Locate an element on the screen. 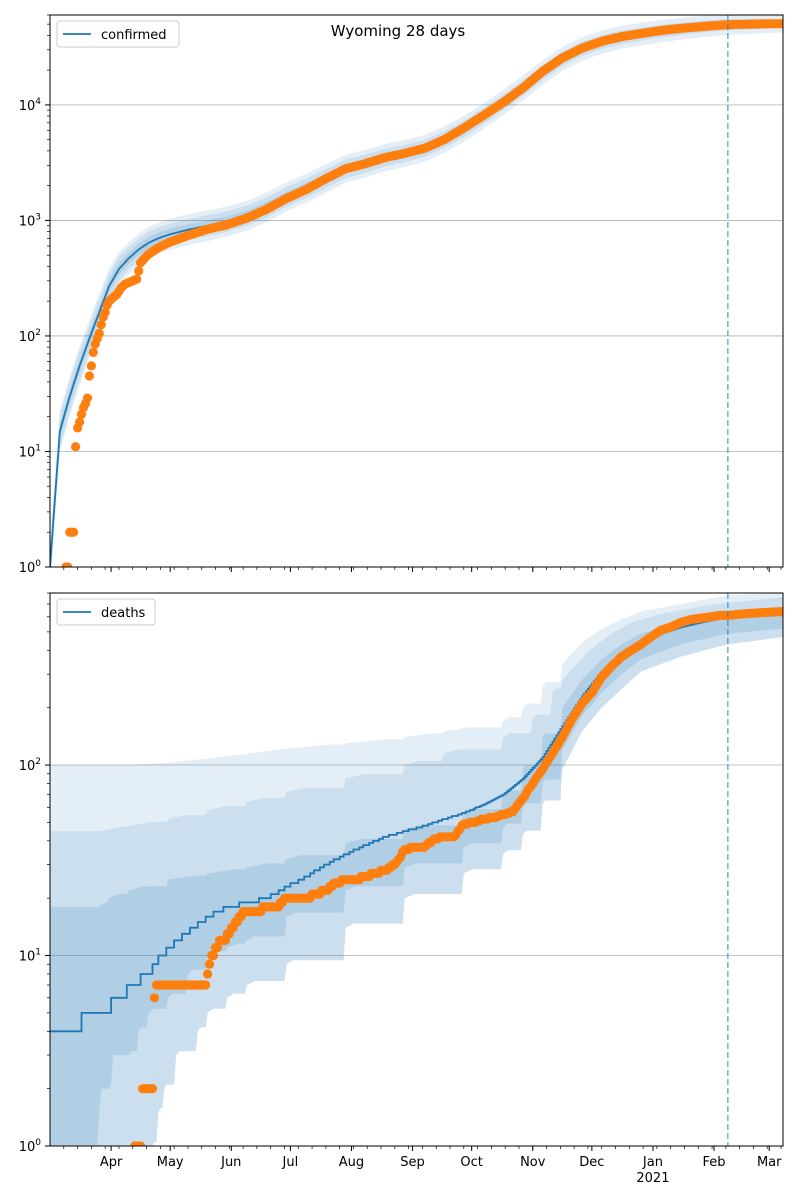 This screenshot has height=1204, width=800. x-tick-label: Jan is located at coordinates (652, 1162).